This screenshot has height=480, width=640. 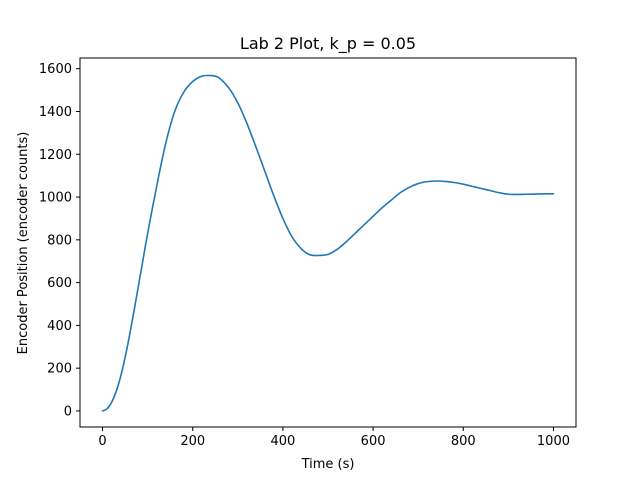 What do you see at coordinates (328, 44) in the screenshot?
I see `chart-title: Lab 2 Plot, k_p = 0.05` at bounding box center [328, 44].